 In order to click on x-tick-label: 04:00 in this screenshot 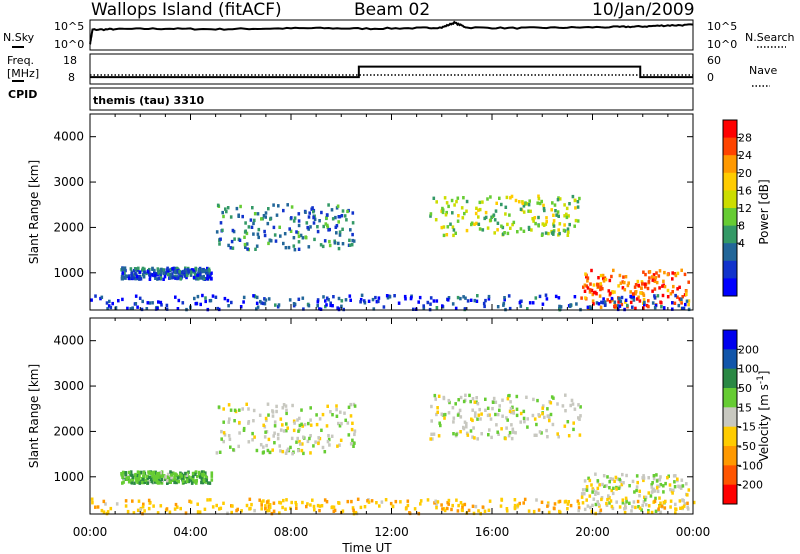, I will do `click(190, 532)`.